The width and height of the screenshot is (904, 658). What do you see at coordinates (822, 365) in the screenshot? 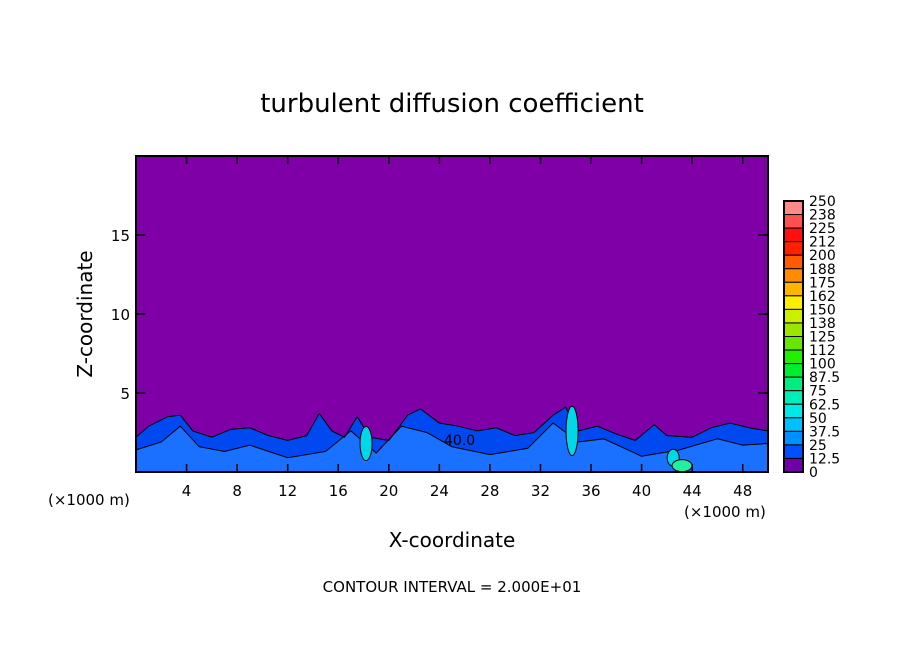
I see `colorbar-label: 100` at bounding box center [822, 365].